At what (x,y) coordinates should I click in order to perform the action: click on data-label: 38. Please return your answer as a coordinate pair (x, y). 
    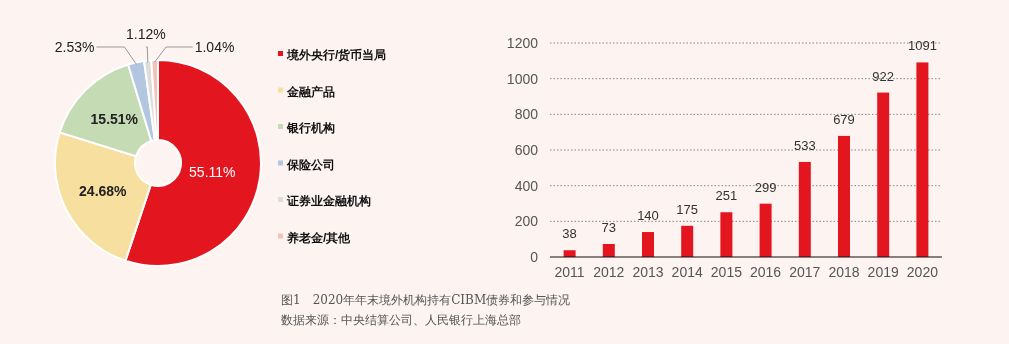
    Looking at the image, I should click on (569, 234).